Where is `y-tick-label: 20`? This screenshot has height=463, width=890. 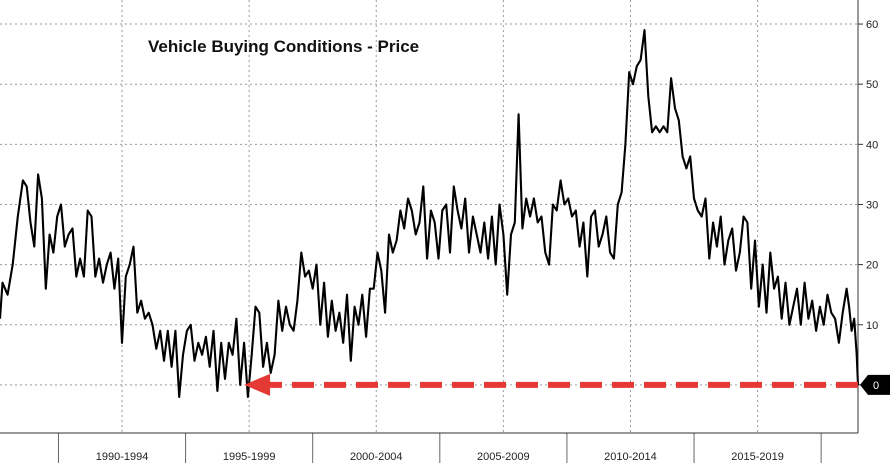
y-tick-label: 20 is located at coordinates (872, 266).